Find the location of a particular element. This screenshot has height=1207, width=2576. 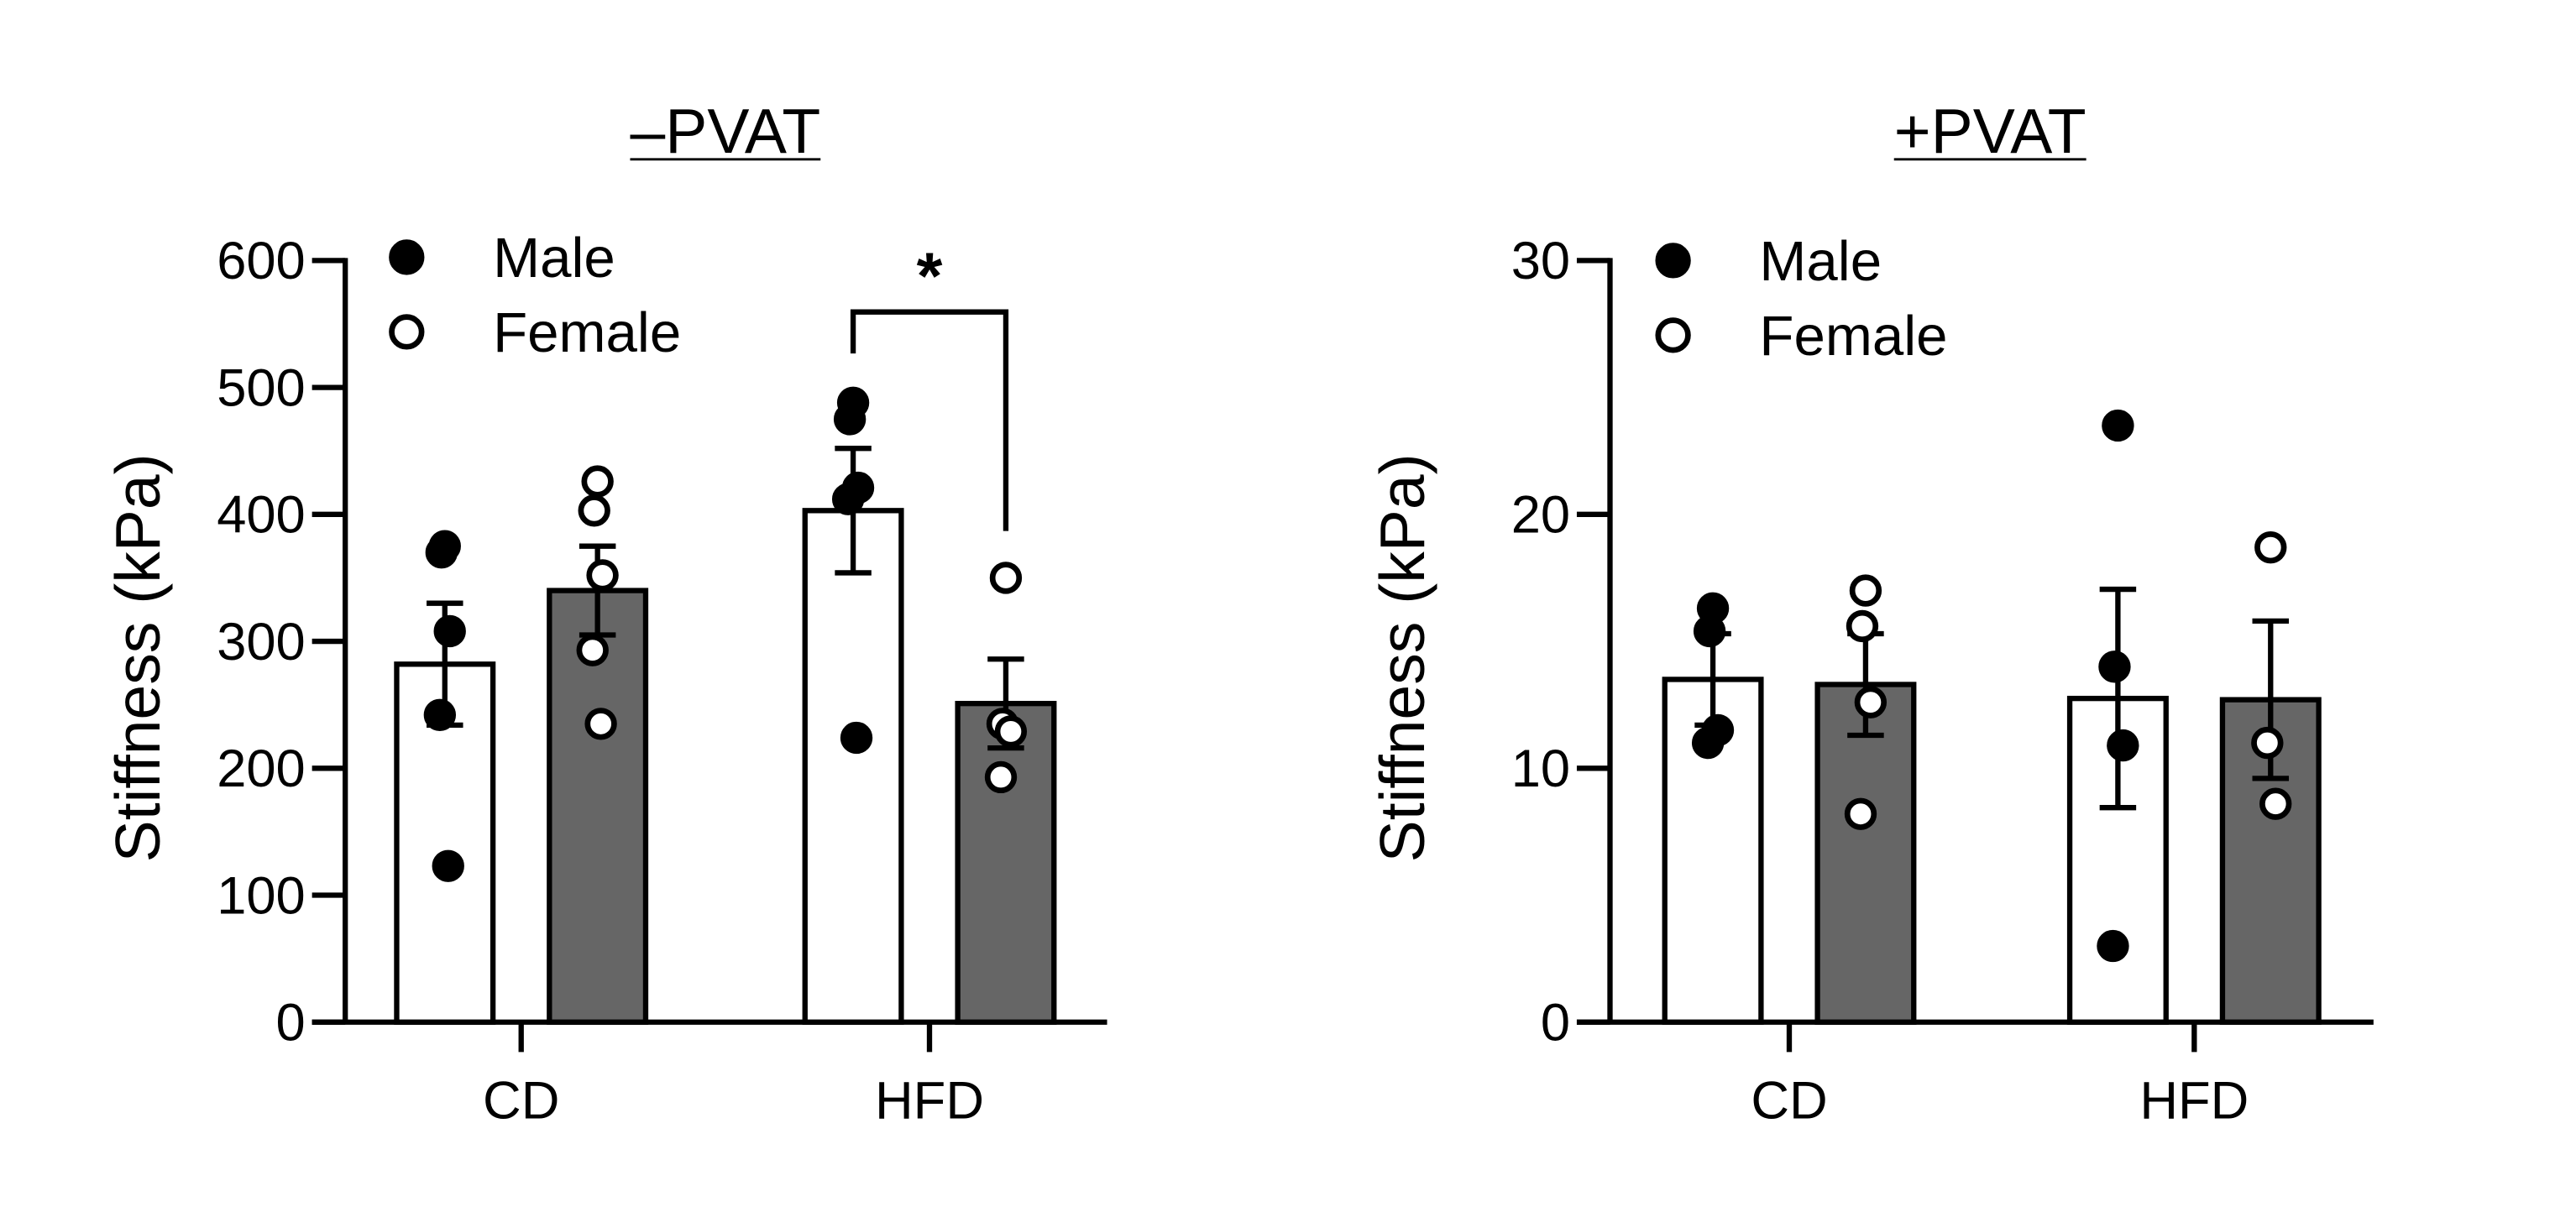

significance-label: * is located at coordinates (930, 275).